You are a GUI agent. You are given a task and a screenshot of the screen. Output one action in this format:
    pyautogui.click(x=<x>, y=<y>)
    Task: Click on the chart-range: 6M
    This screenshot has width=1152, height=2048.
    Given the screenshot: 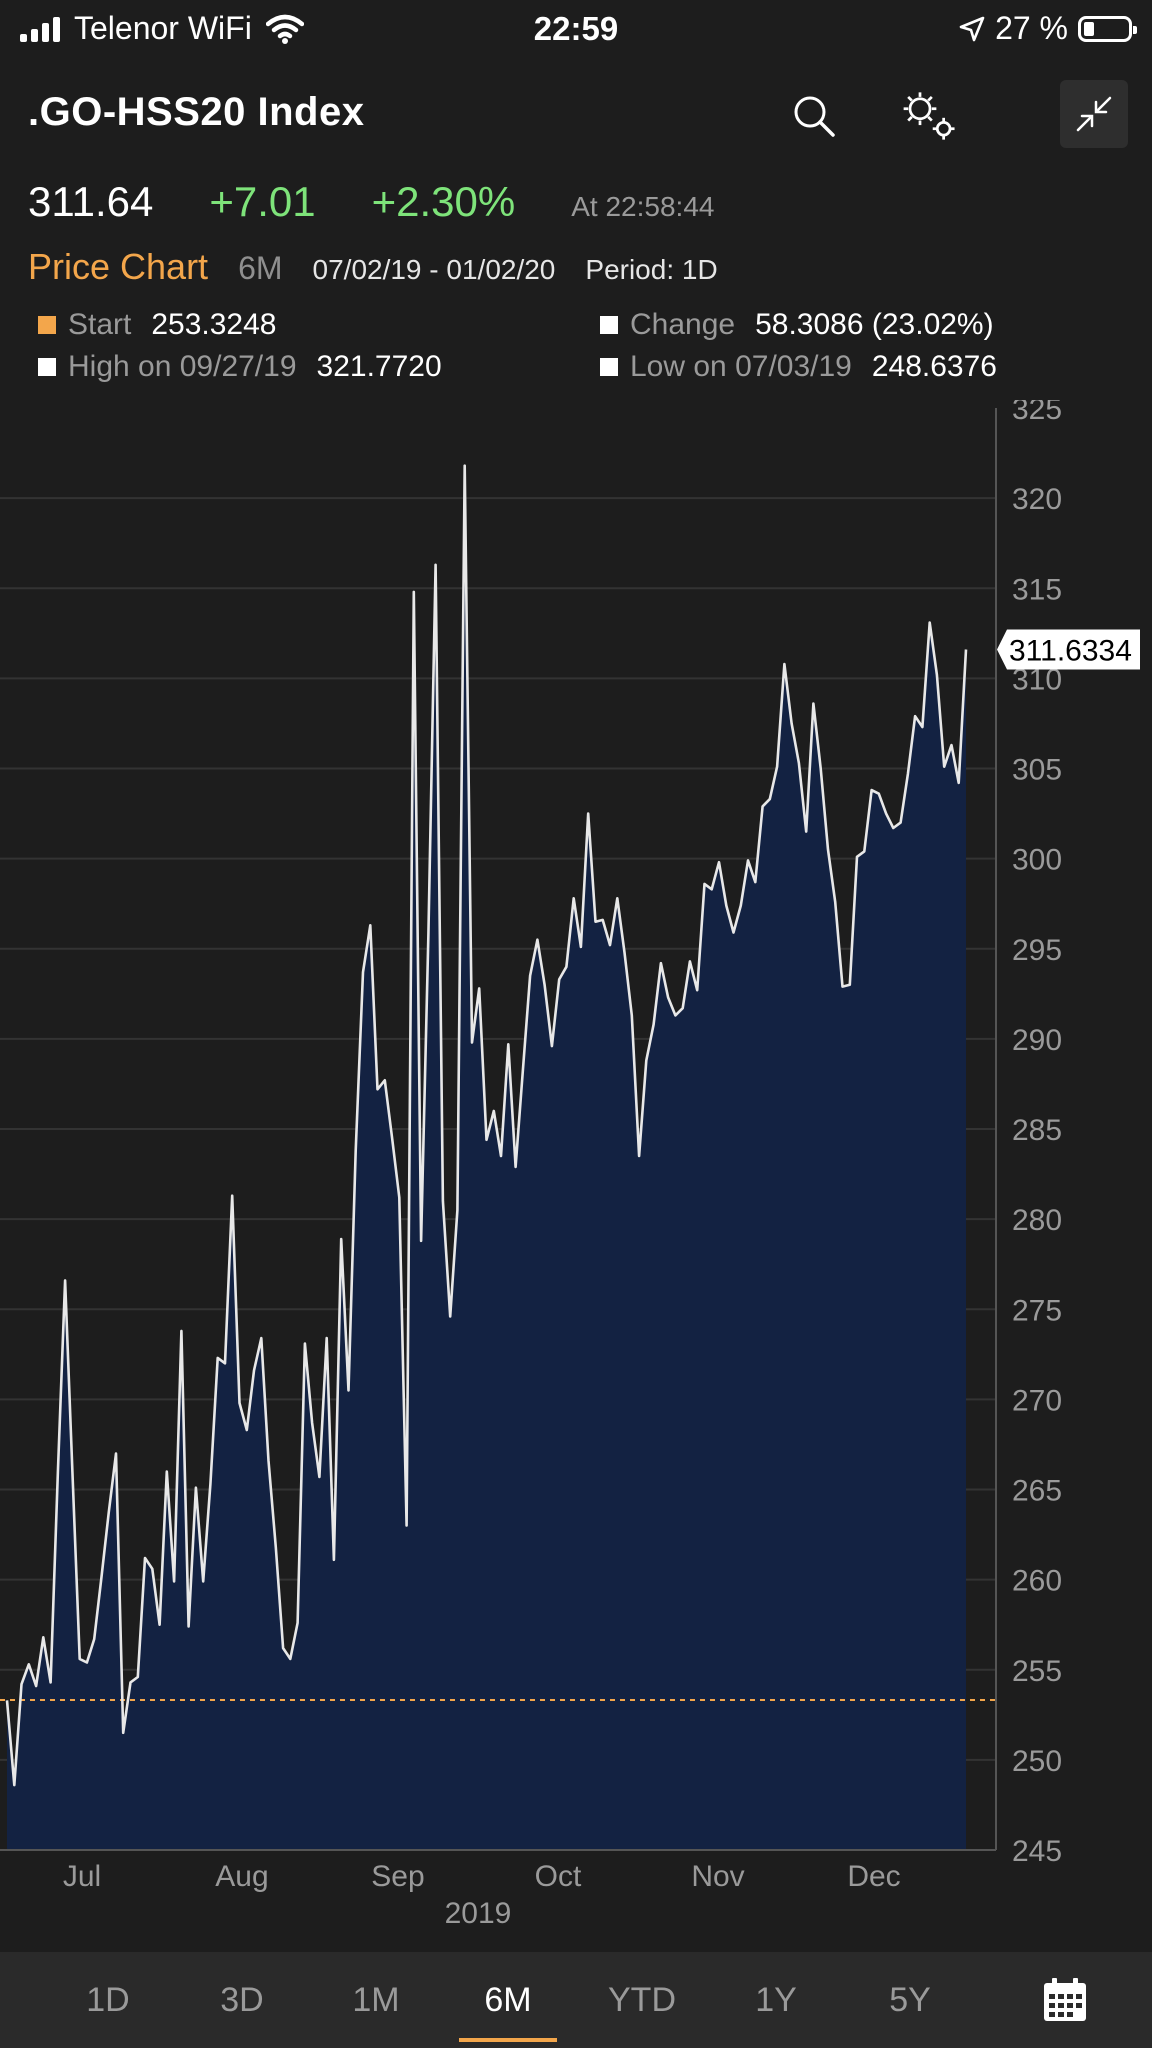 What is the action you would take?
    pyautogui.click(x=260, y=268)
    